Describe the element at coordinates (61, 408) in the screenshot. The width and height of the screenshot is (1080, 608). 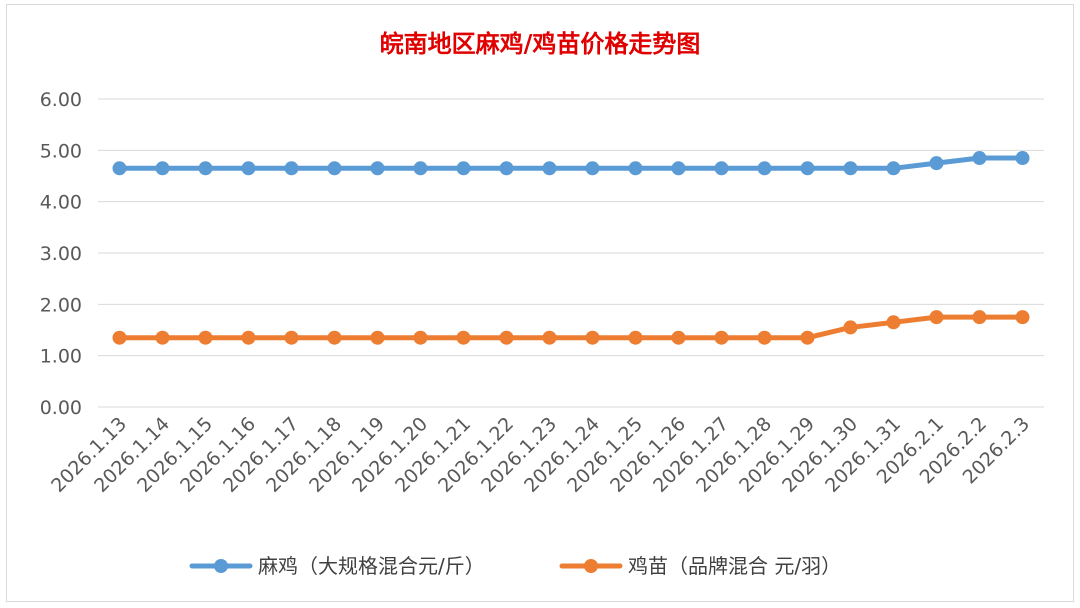
I see `y-tick-label: 0.00` at that location.